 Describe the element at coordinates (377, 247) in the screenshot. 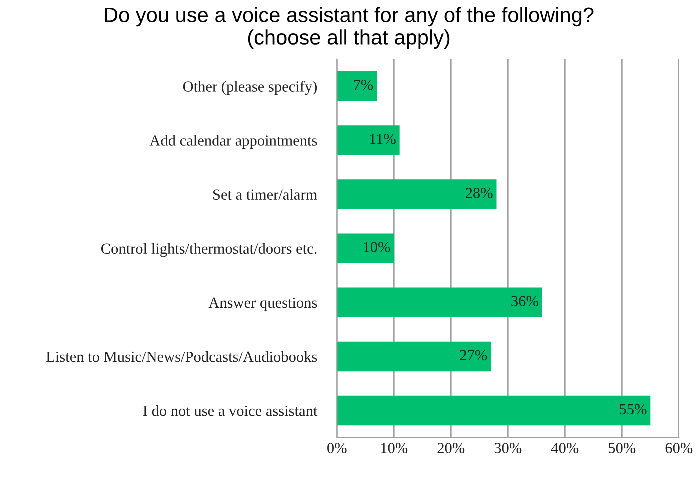

I see `data-label: 10%` at that location.